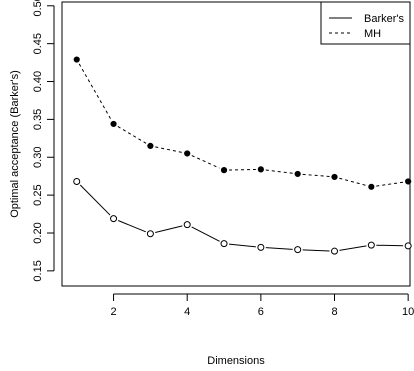  I want to click on legend-box, so click(365, 23).